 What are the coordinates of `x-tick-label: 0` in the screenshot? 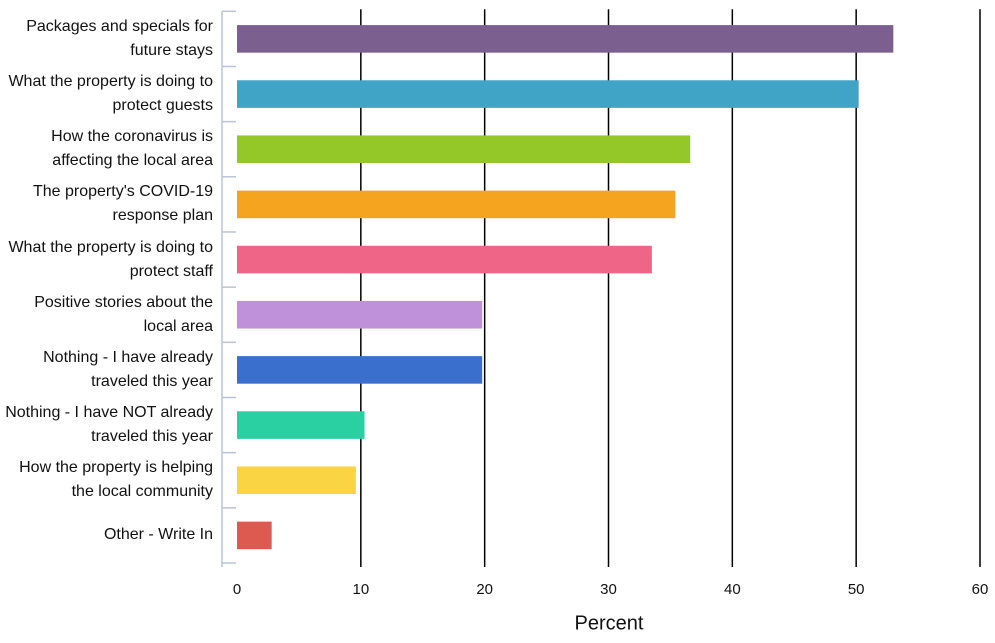 It's located at (237, 589).